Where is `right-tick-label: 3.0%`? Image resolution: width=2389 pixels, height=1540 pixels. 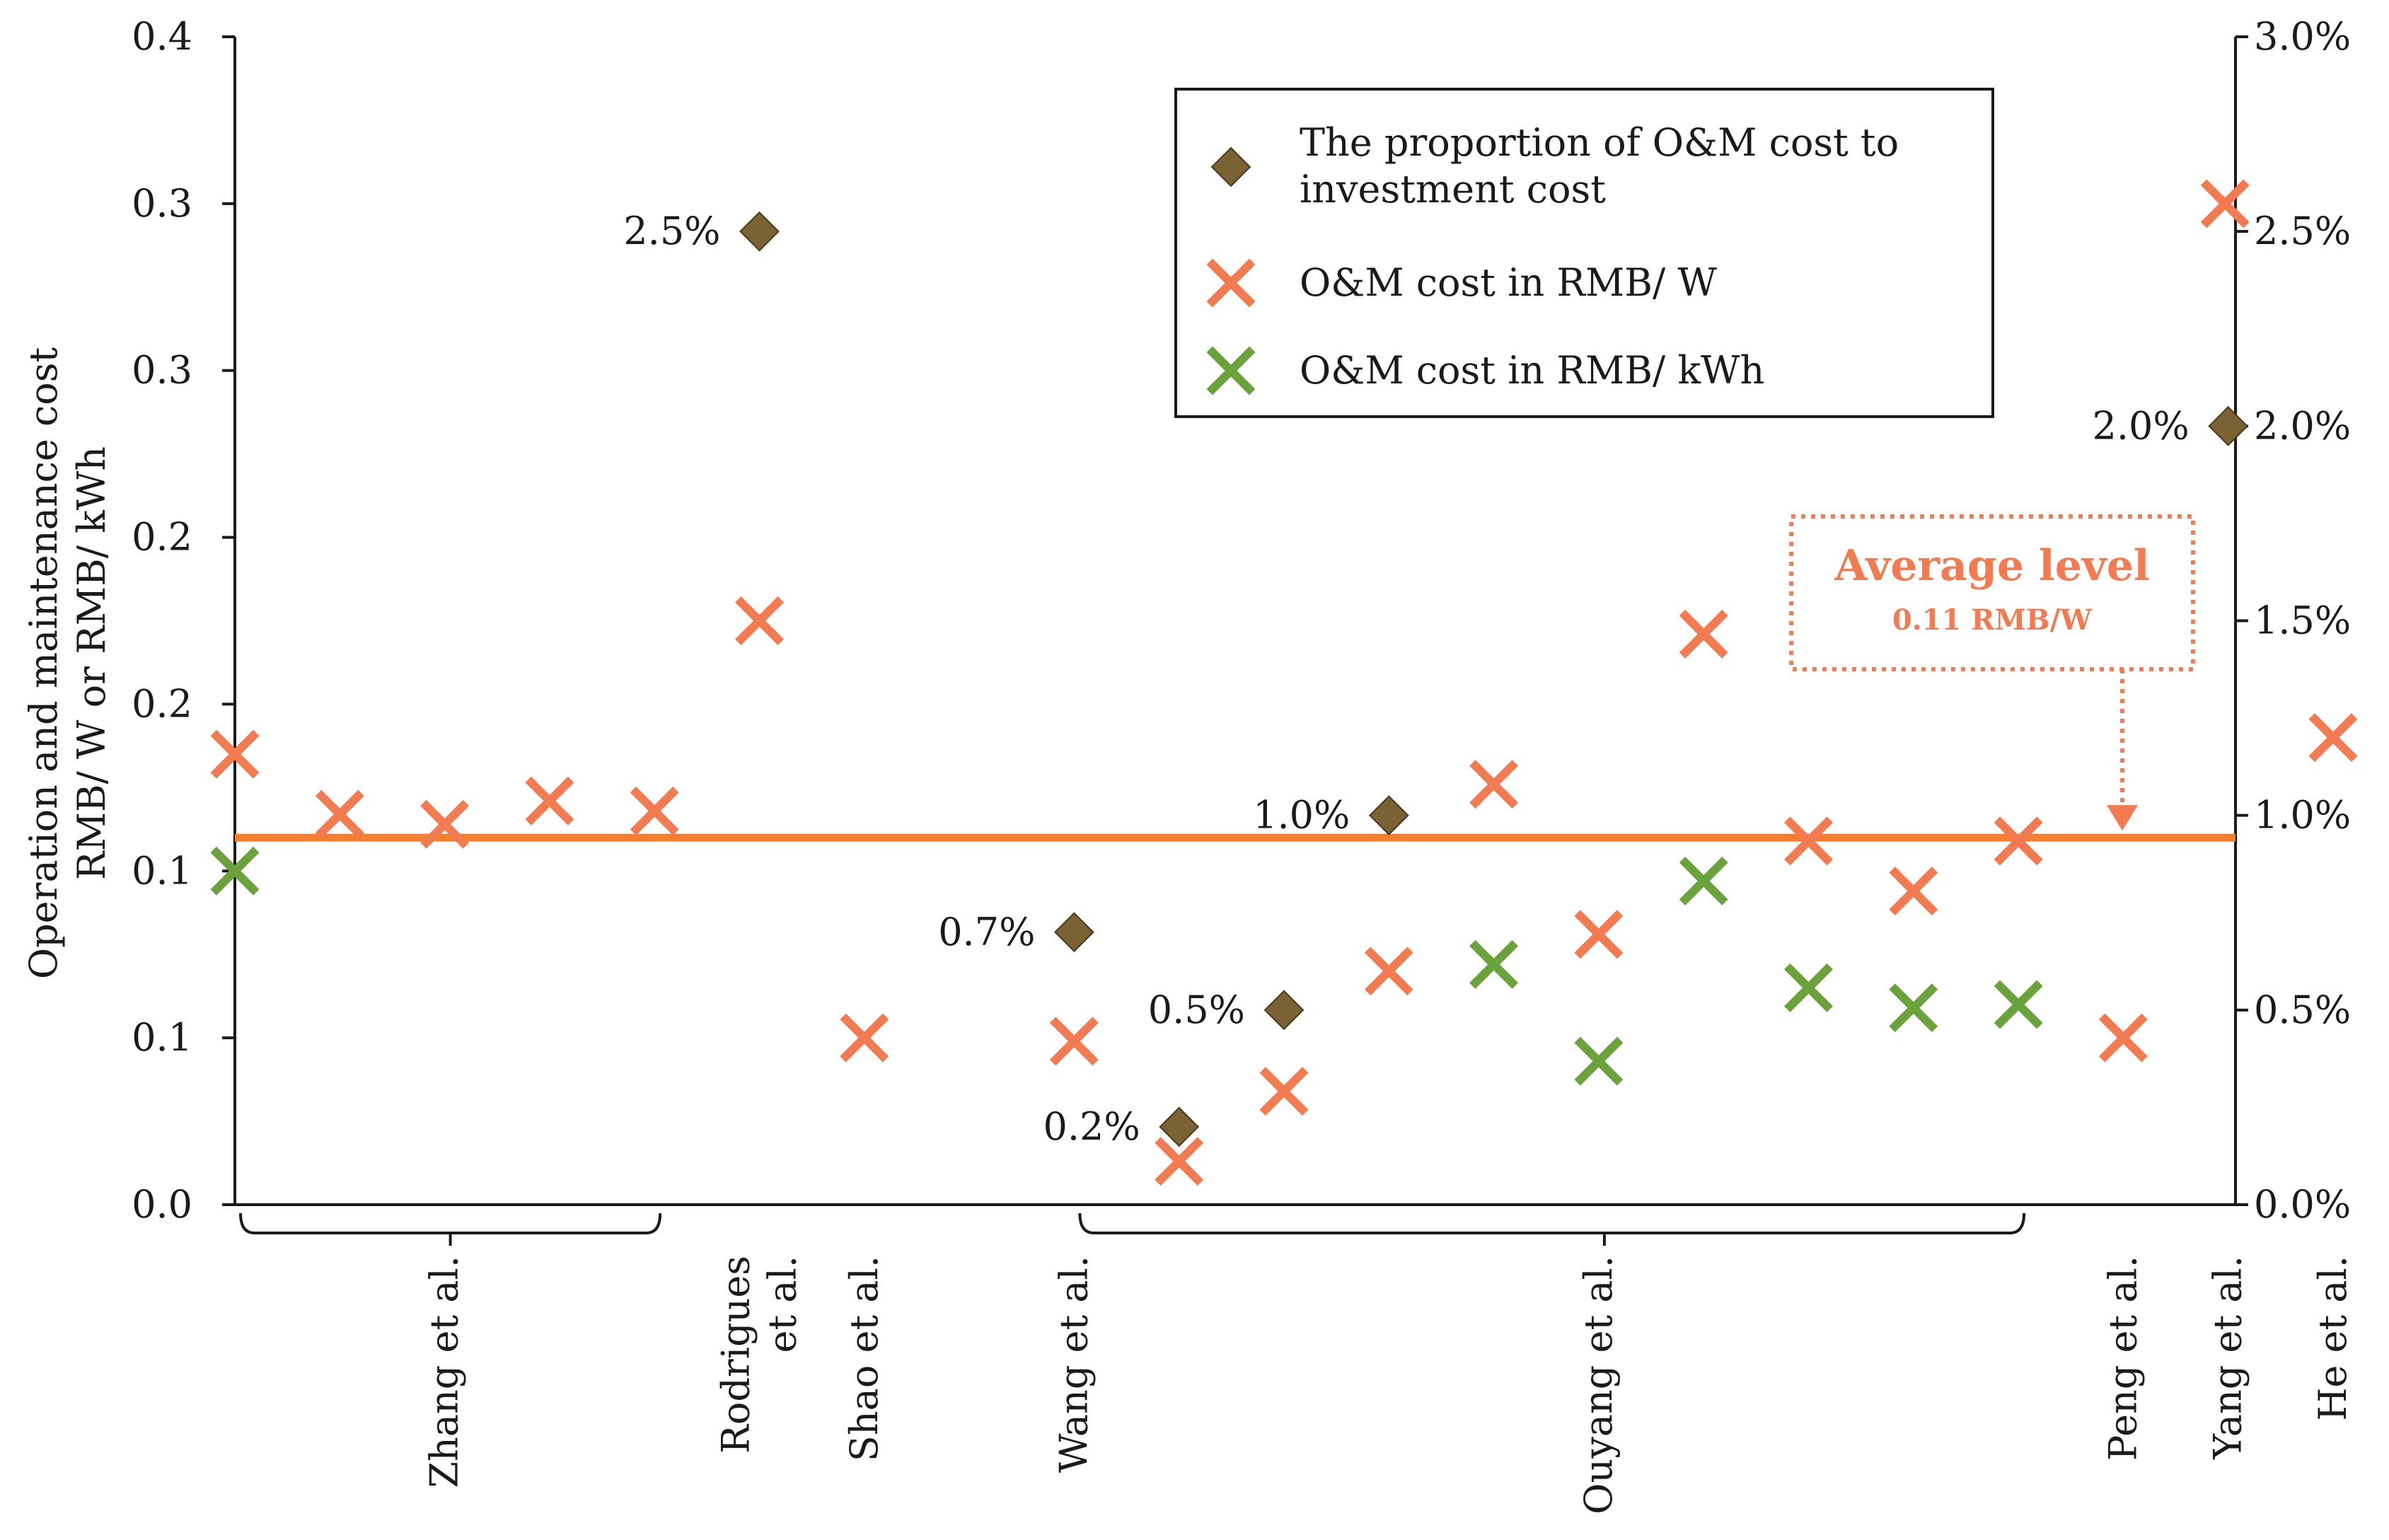 right-tick-label: 3.0% is located at coordinates (2302, 36).